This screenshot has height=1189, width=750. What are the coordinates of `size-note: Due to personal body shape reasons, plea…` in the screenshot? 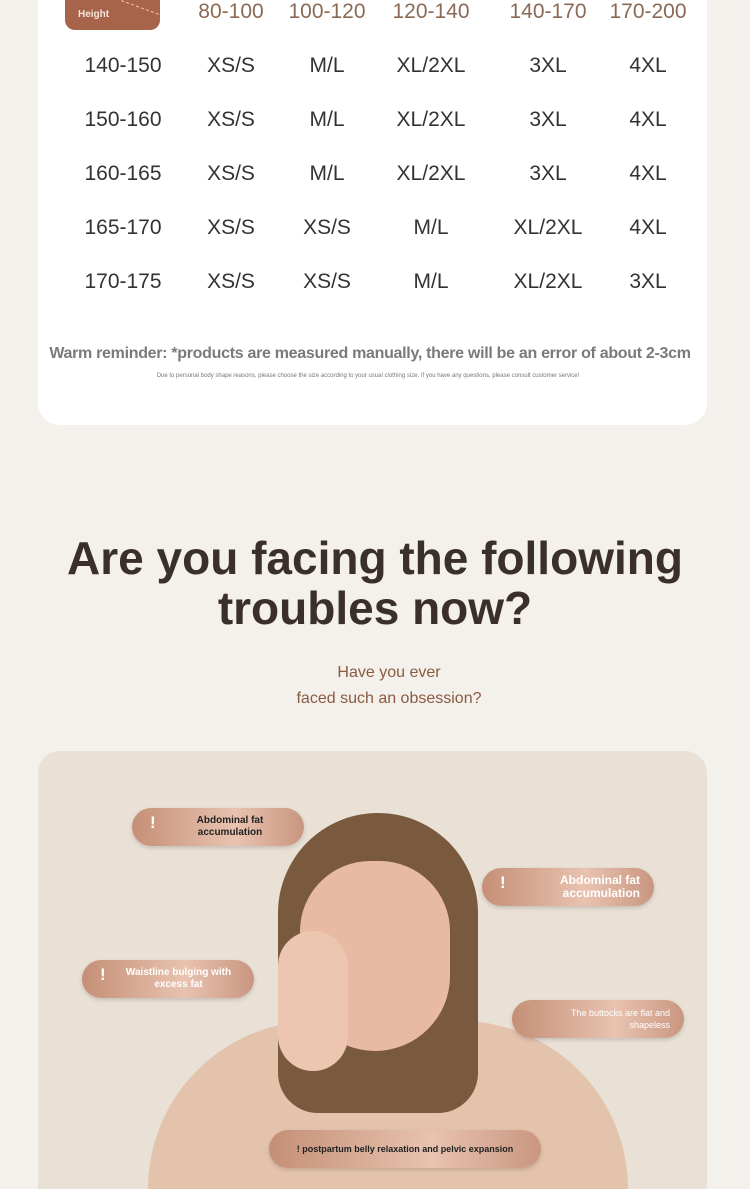 It's located at (368, 376).